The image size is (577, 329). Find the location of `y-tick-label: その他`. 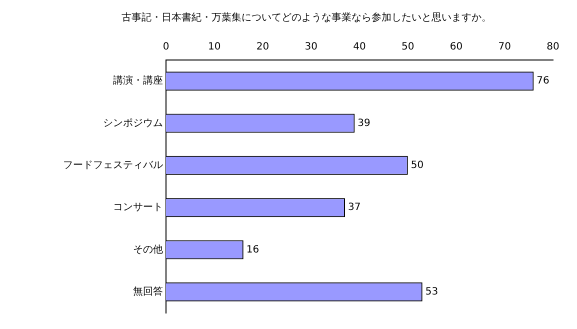

y-tick-label: その他 is located at coordinates (148, 249).